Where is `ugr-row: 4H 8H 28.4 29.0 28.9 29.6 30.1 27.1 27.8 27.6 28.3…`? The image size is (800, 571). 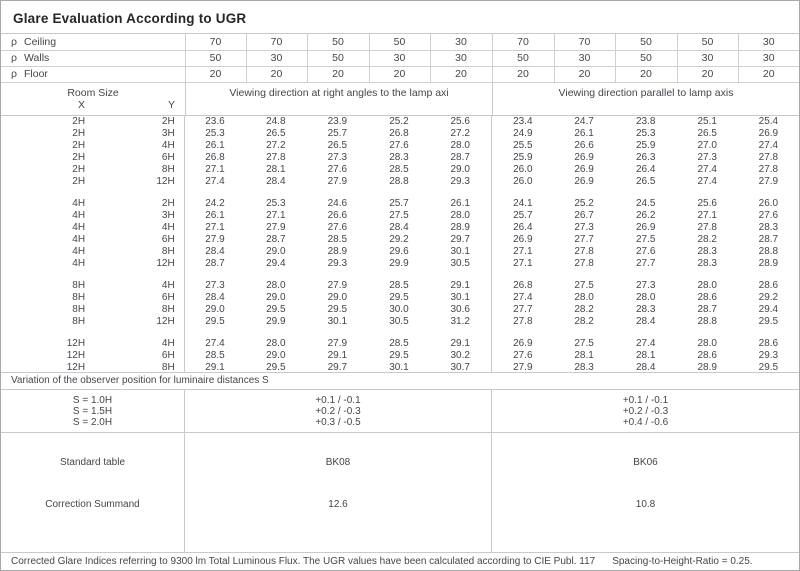 ugr-row: 4H 8H 28.4 29.0 28.9 29.6 30.1 27.1 27.8 27.6 28.3… is located at coordinates (400, 251).